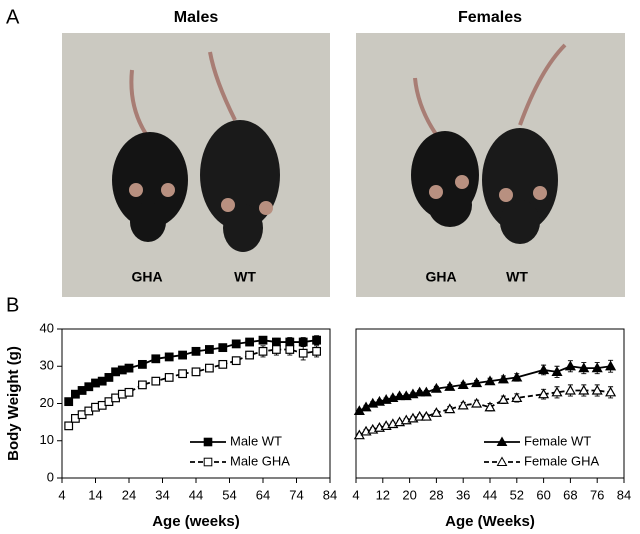 The height and width of the screenshot is (534, 640). I want to click on x-tick-label: 36, so click(463, 494).